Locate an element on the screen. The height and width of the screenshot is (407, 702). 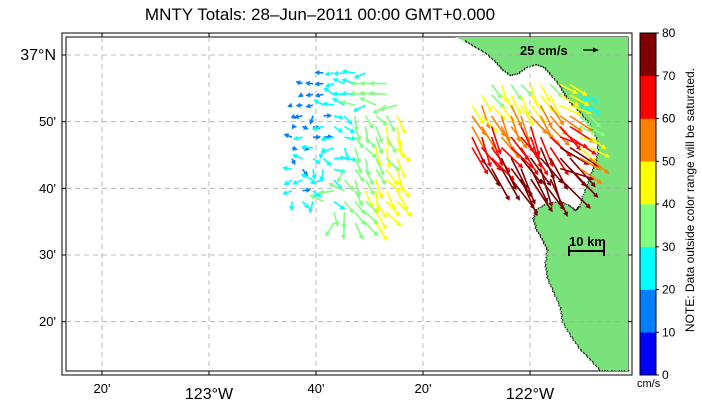
colorbar-tick-label: 80 is located at coordinates (669, 33).